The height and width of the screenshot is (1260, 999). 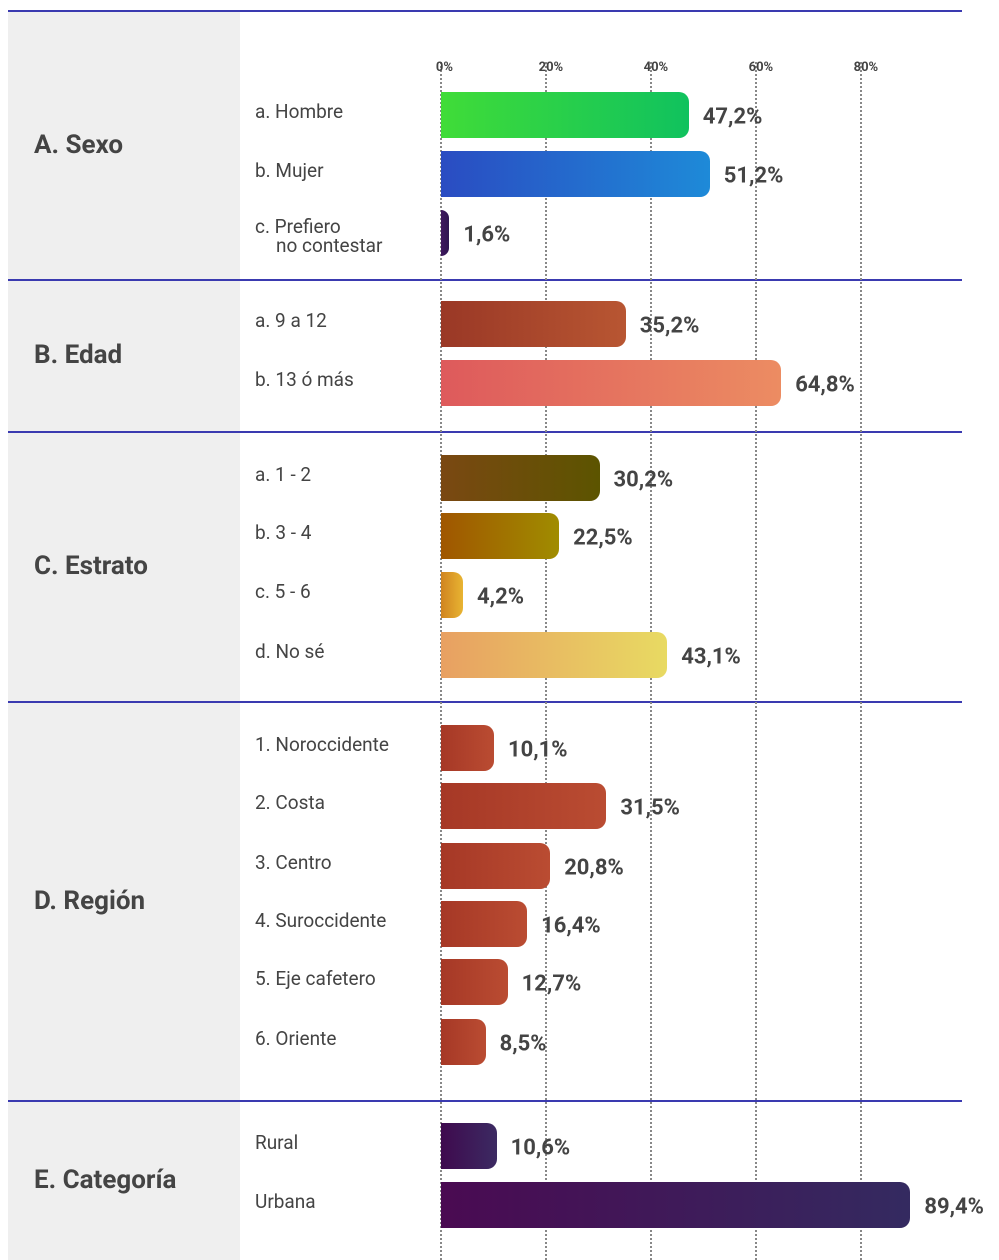 I want to click on category-label: d. No sé, so click(x=290, y=651).